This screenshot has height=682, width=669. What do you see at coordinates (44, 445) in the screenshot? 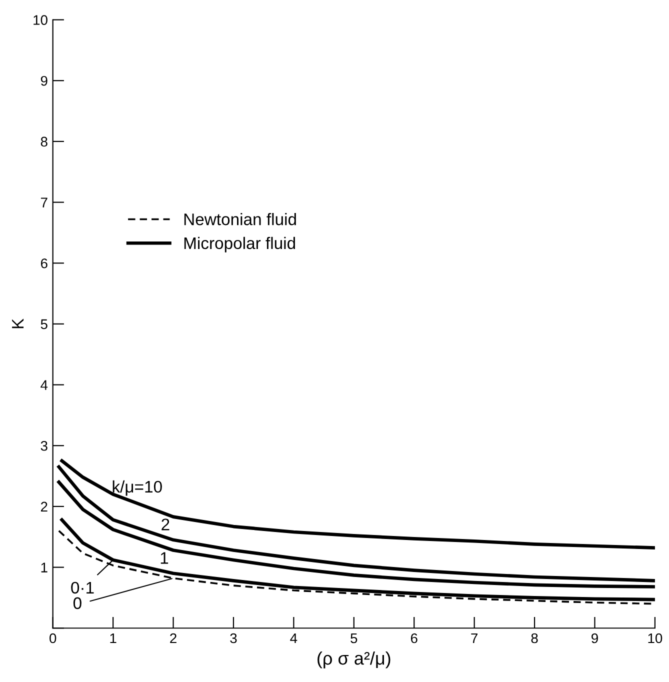
I see `y-tick-label: 3` at bounding box center [44, 445].